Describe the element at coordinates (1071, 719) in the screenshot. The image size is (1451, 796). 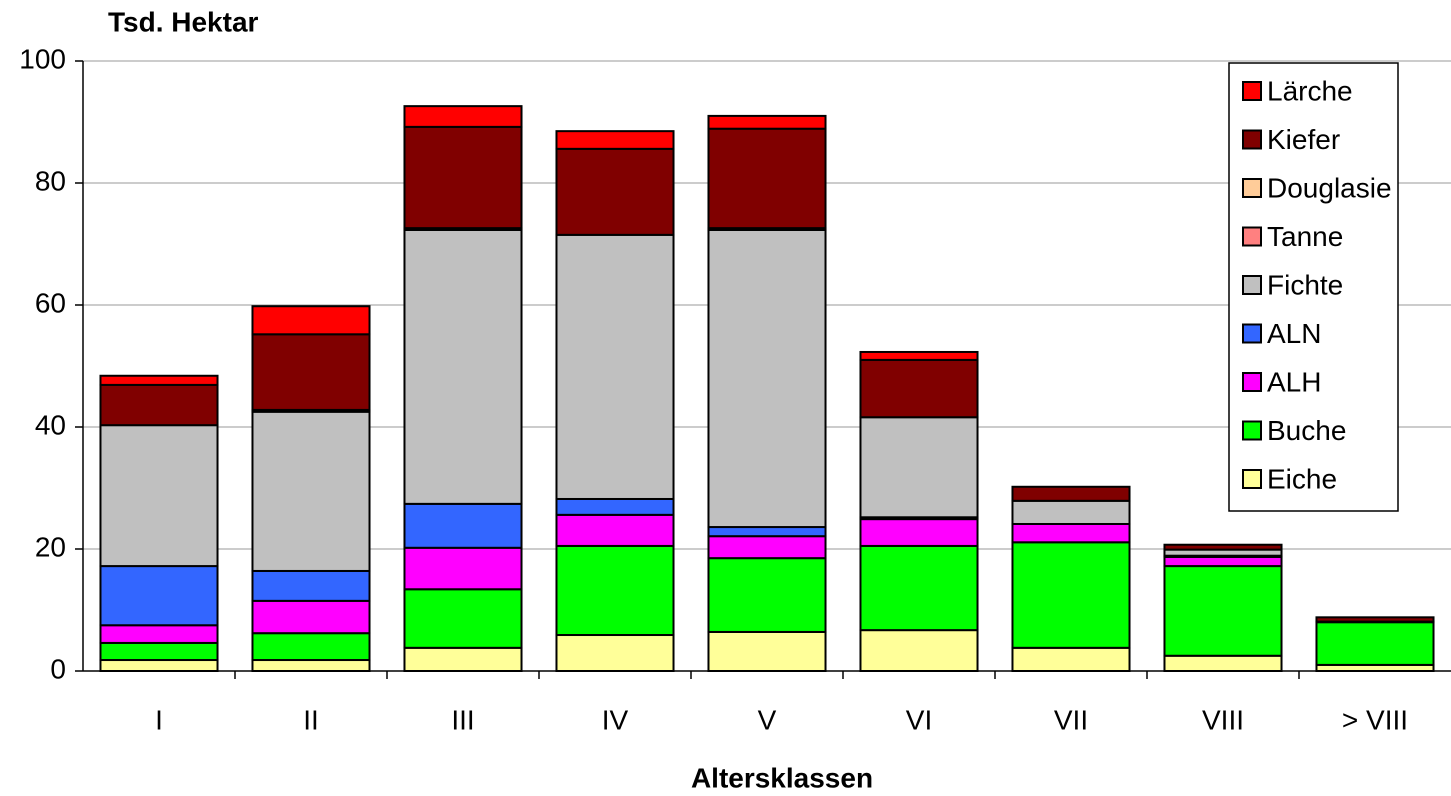
I see `x-tick-label: VII` at that location.